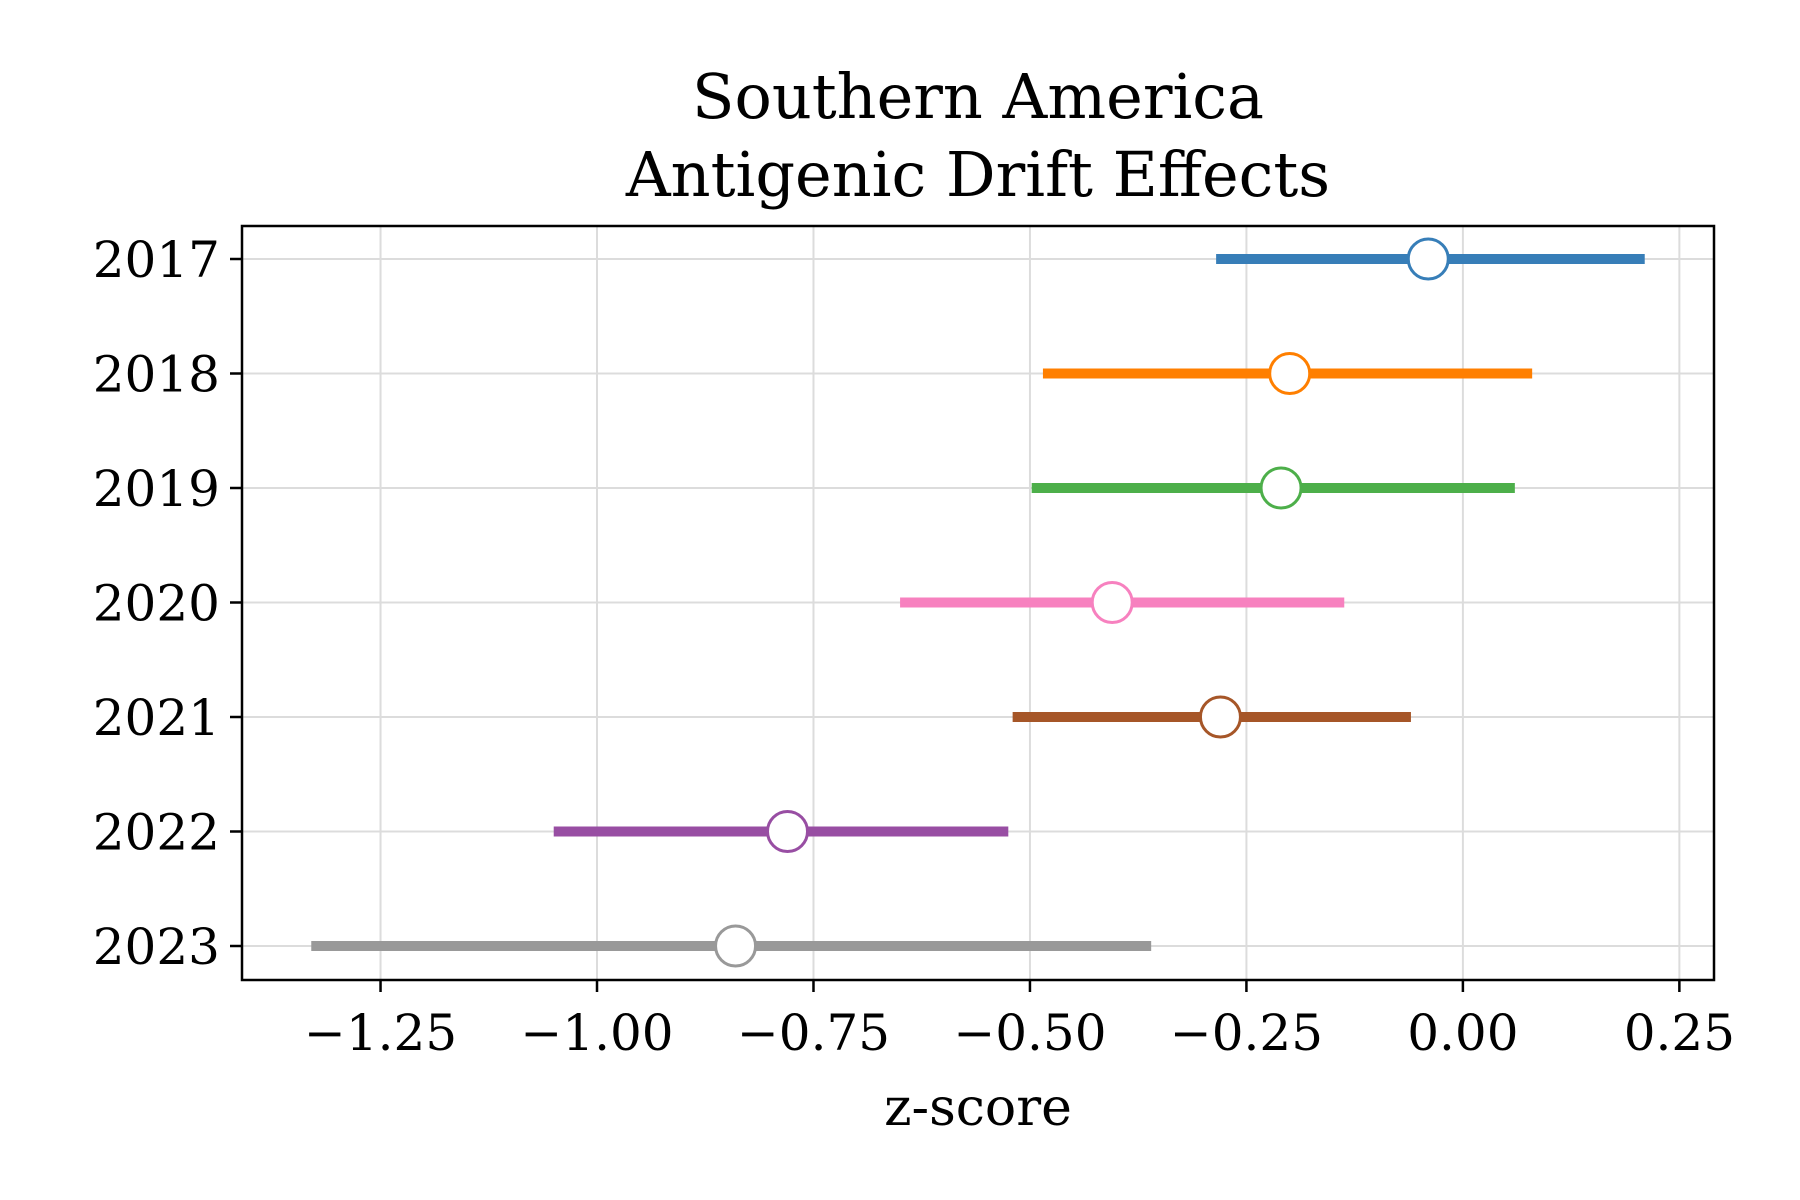  What do you see at coordinates (1428, 259) in the screenshot?
I see `estimate-point-2017` at bounding box center [1428, 259].